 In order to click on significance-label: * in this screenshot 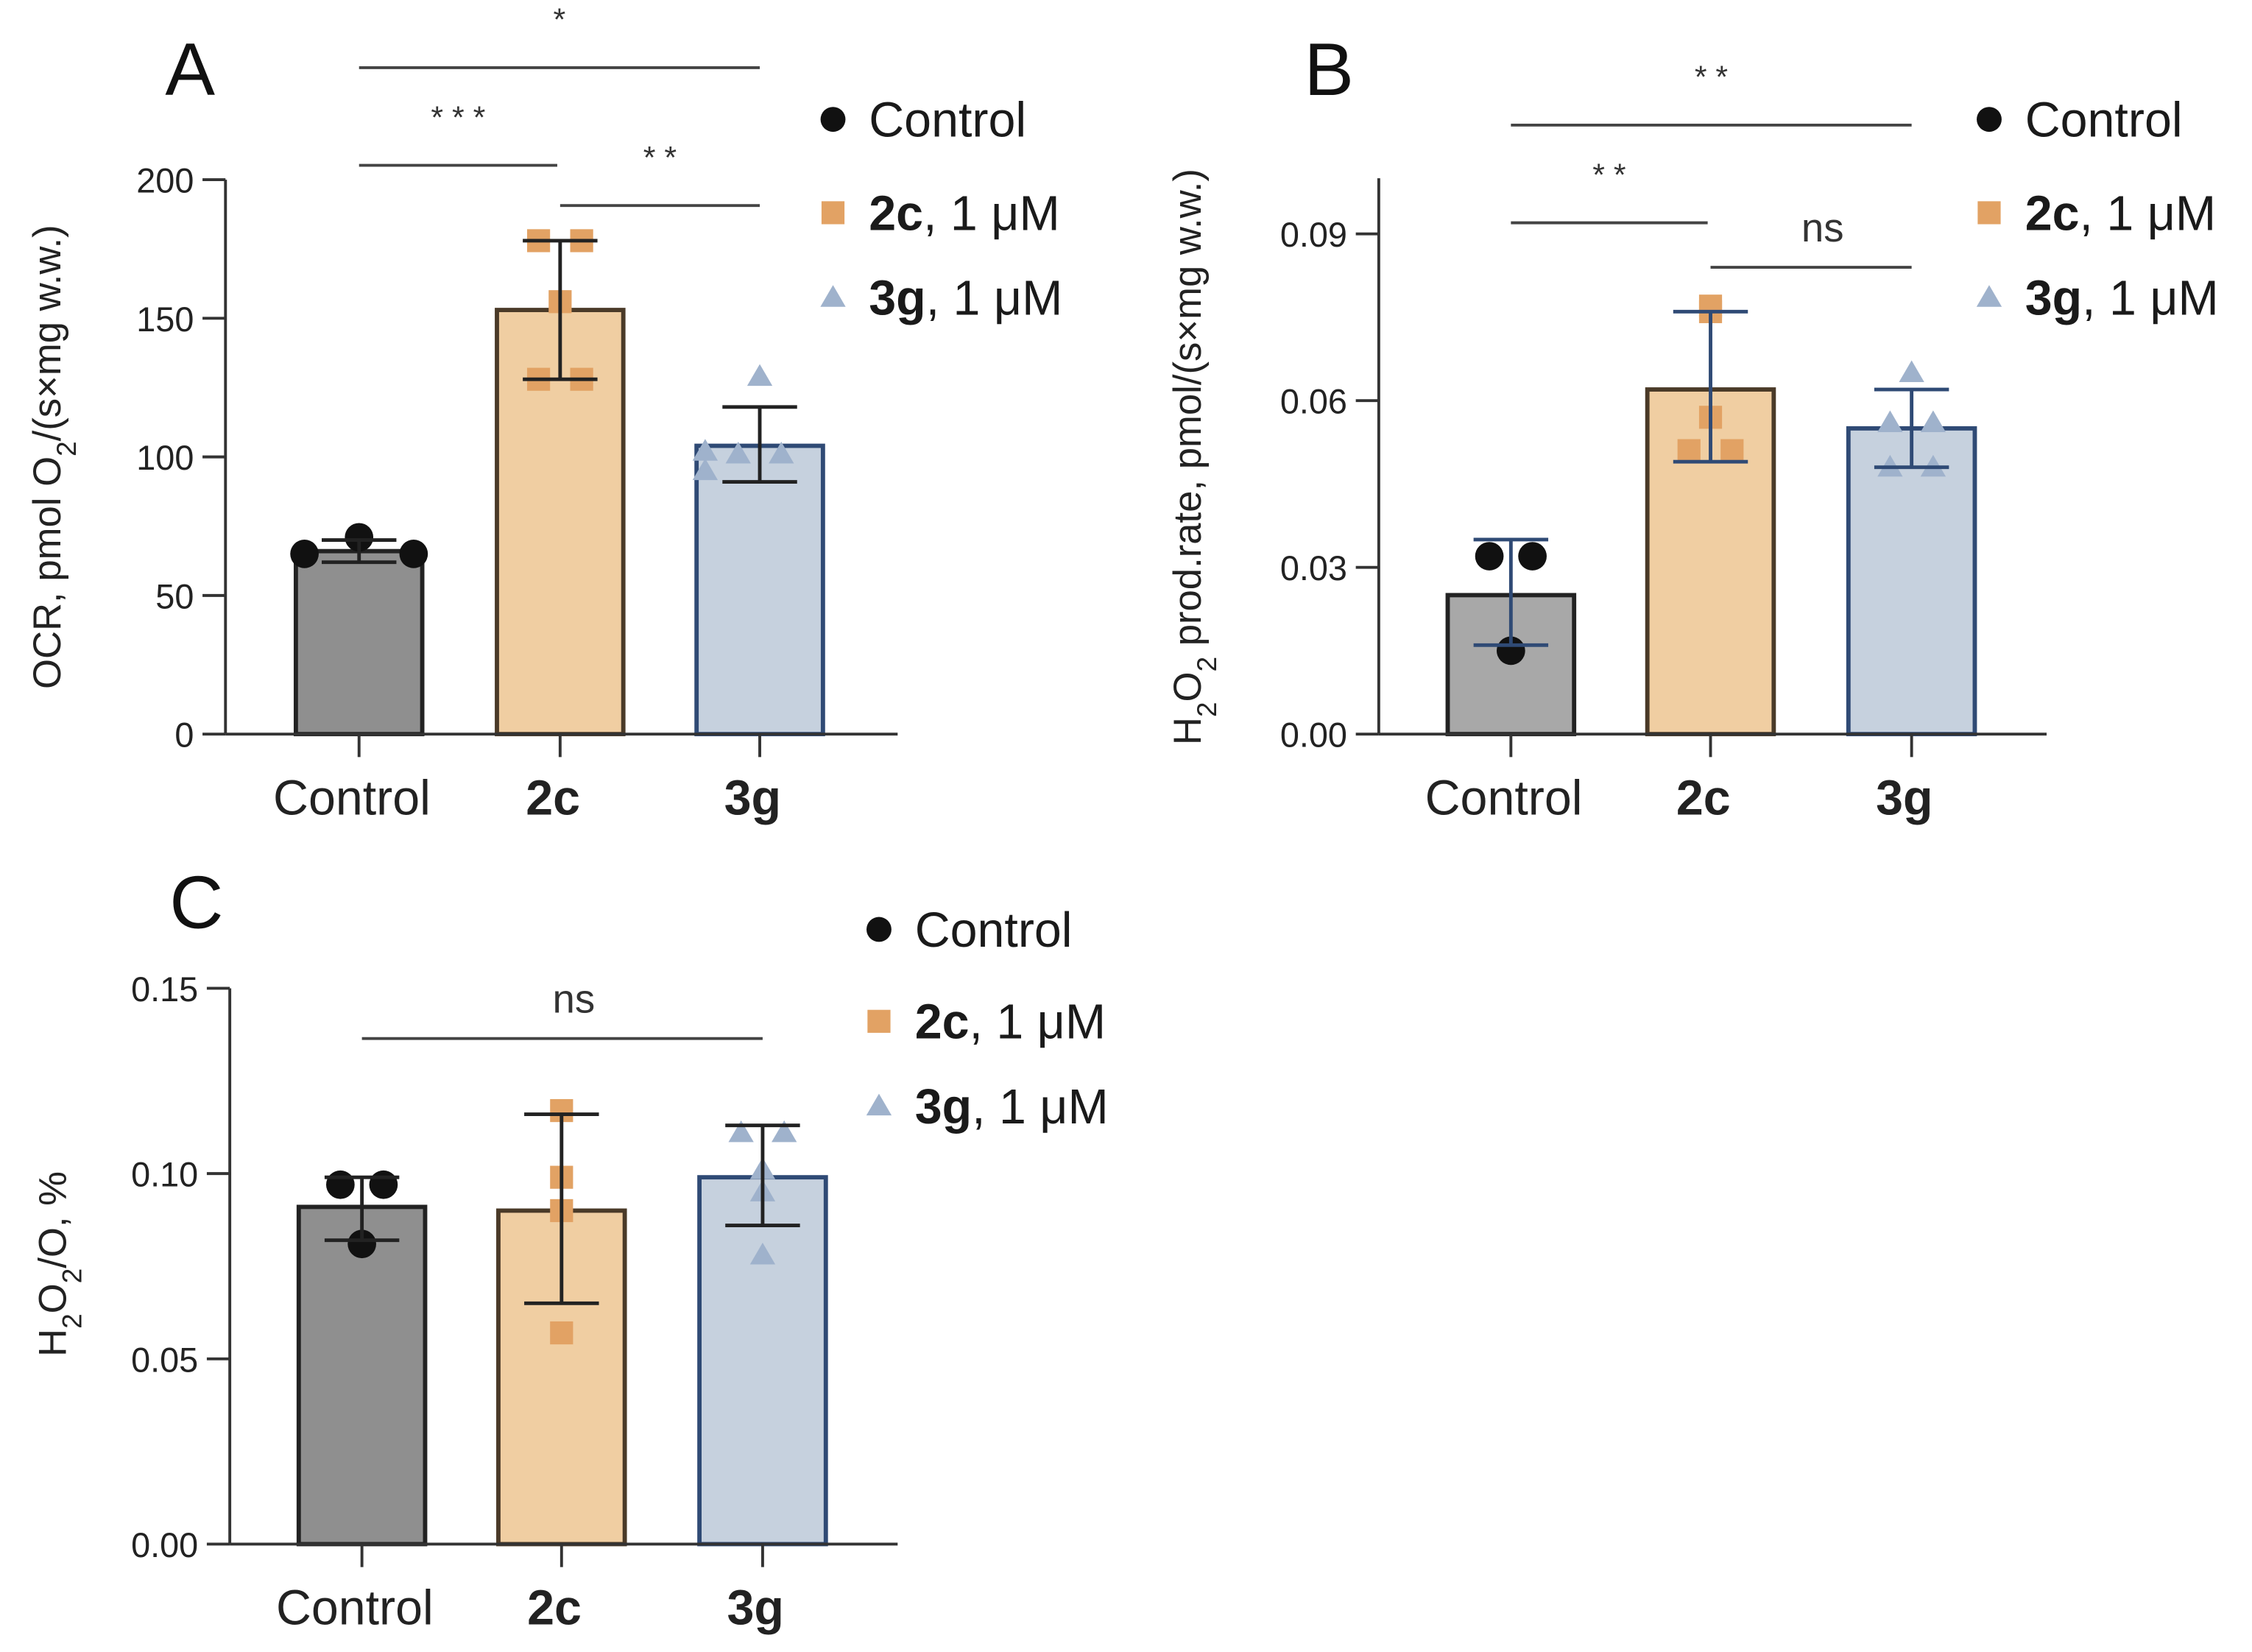, I will do `click(560, 20)`.